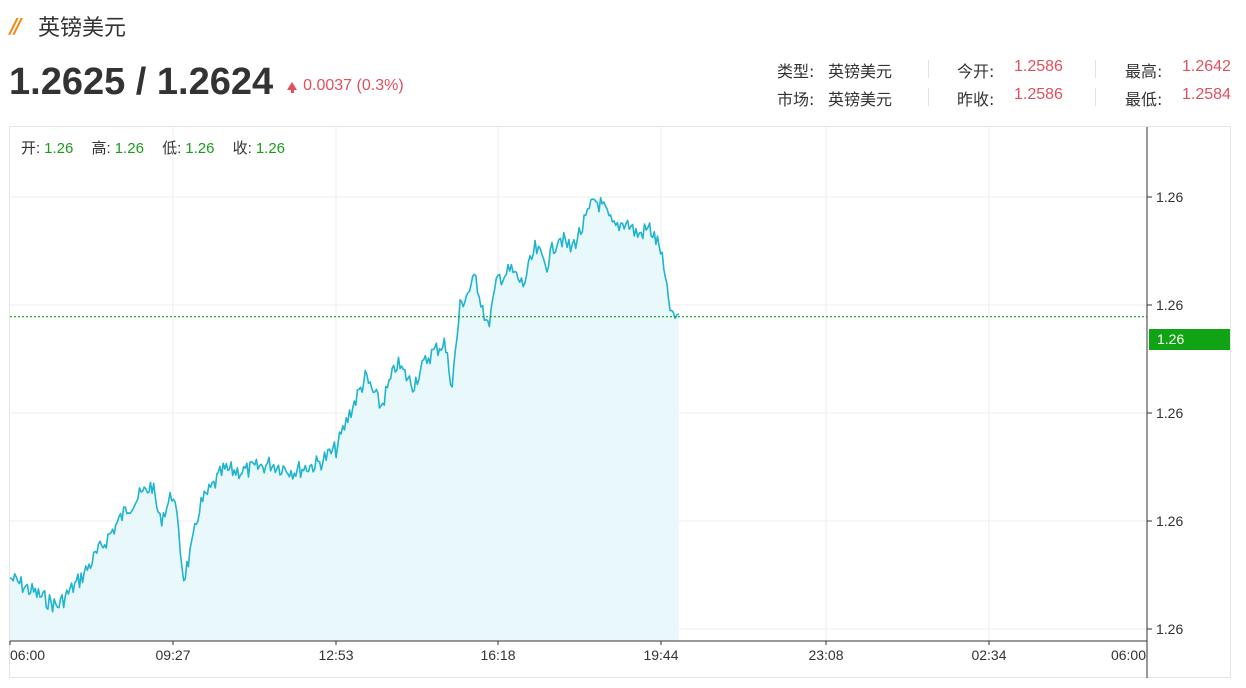  Describe the element at coordinates (1038, 66) in the screenshot. I see `open-value: 1.2586` at that location.